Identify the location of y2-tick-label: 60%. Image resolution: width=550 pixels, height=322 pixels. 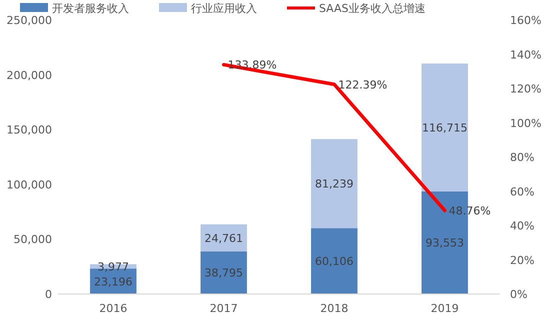
(522, 191).